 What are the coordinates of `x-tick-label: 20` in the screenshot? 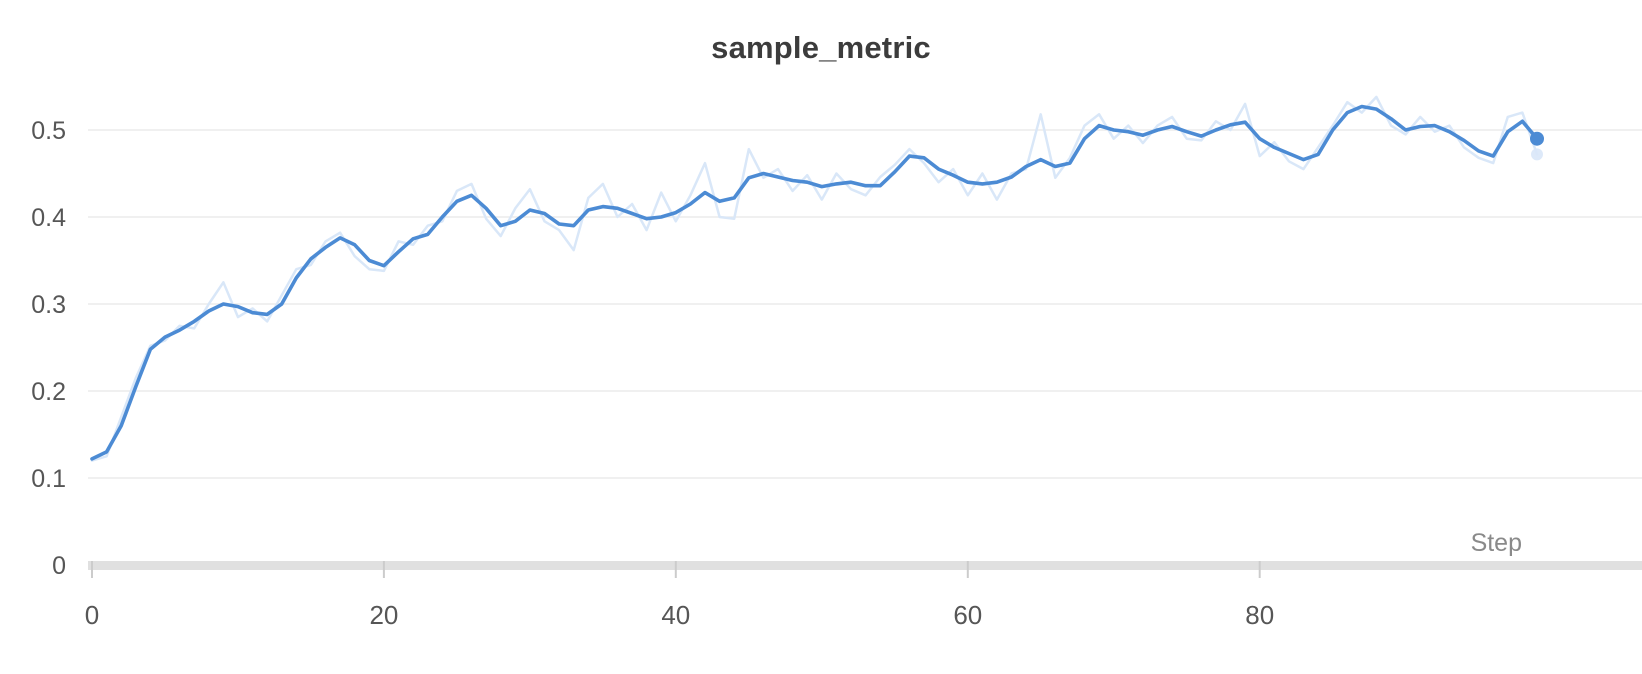 It's located at (383, 615).